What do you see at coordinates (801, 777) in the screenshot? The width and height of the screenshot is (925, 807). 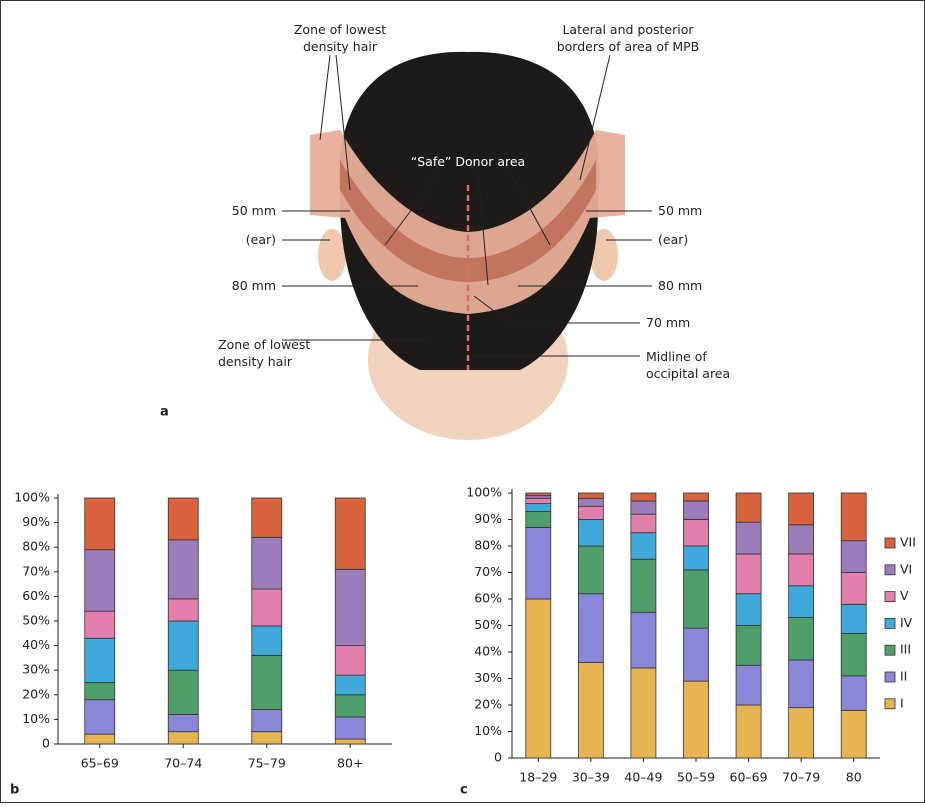 I see `x-tick-label: 70–79` at bounding box center [801, 777].